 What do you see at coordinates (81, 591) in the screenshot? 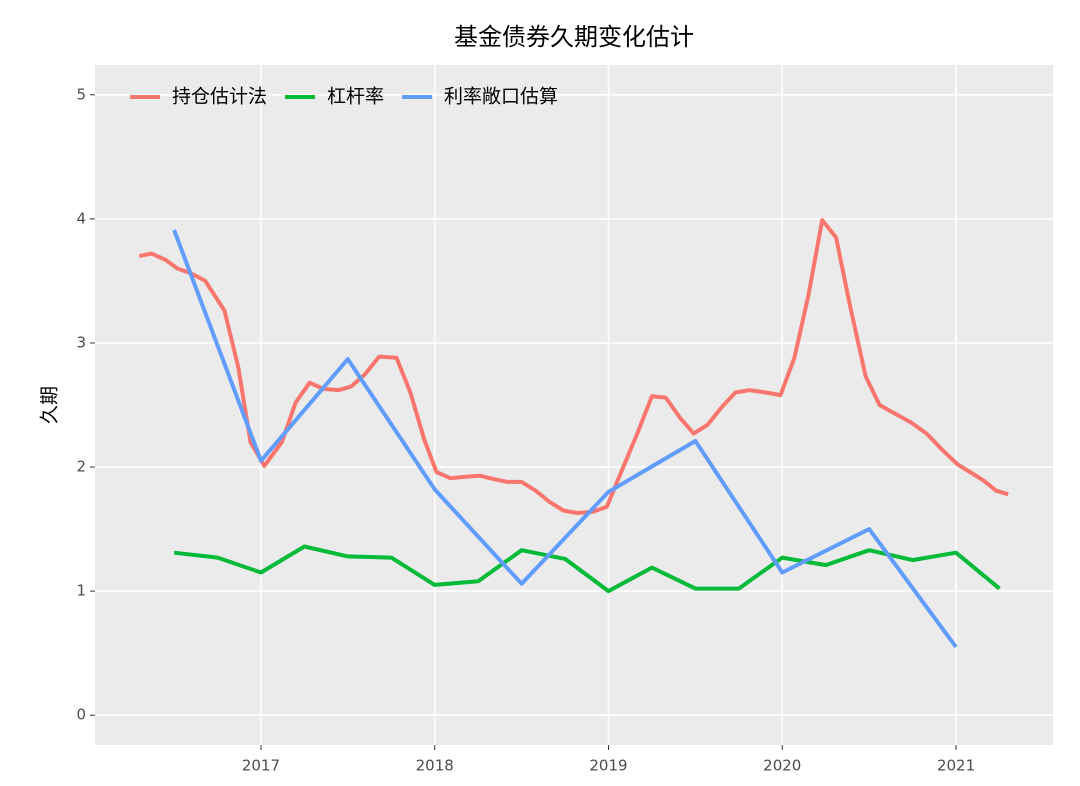
I see `y-tick-label: 1` at bounding box center [81, 591].